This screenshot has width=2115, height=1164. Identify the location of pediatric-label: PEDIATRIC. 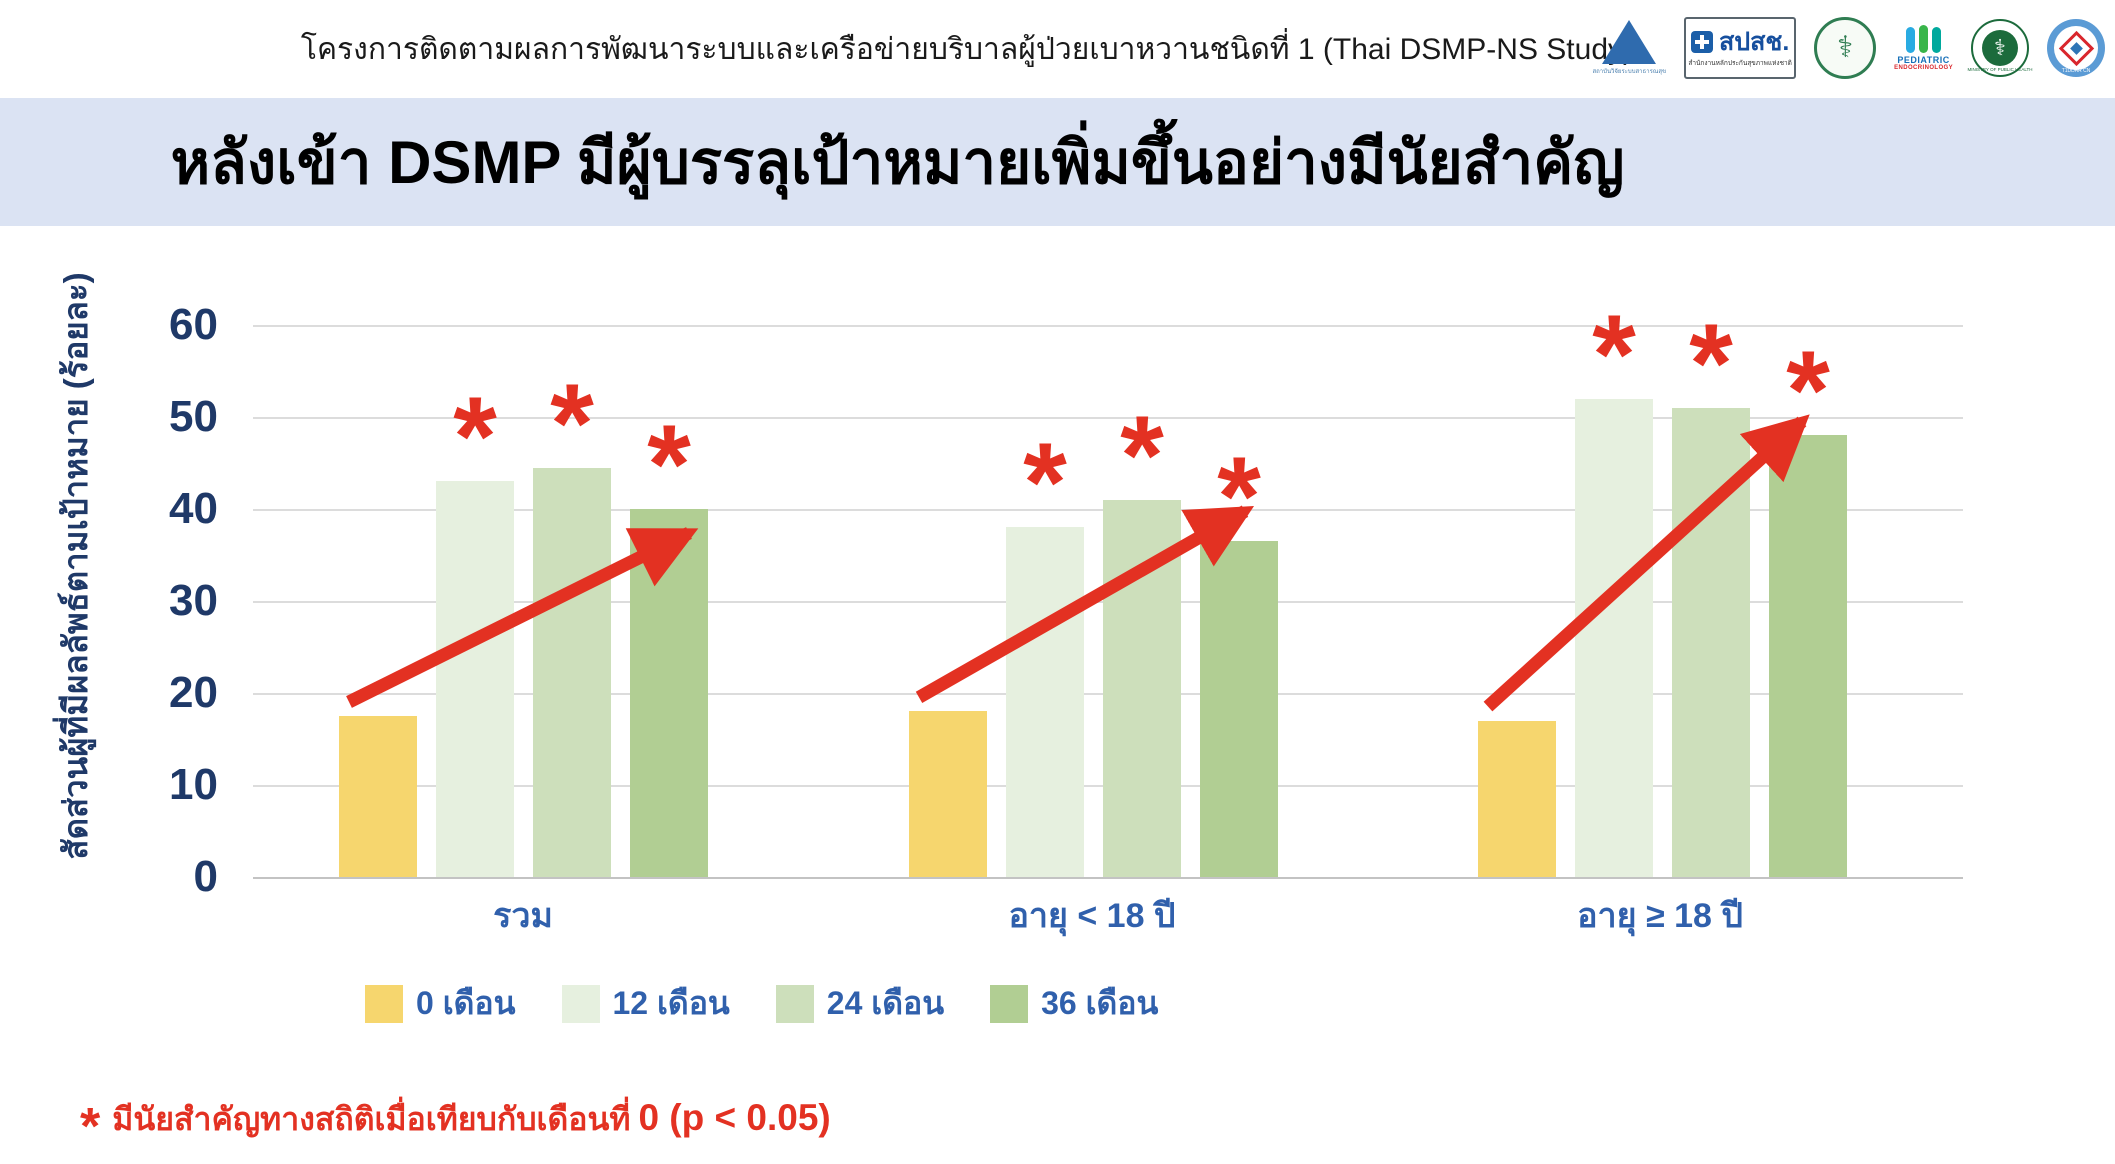
(1923, 60).